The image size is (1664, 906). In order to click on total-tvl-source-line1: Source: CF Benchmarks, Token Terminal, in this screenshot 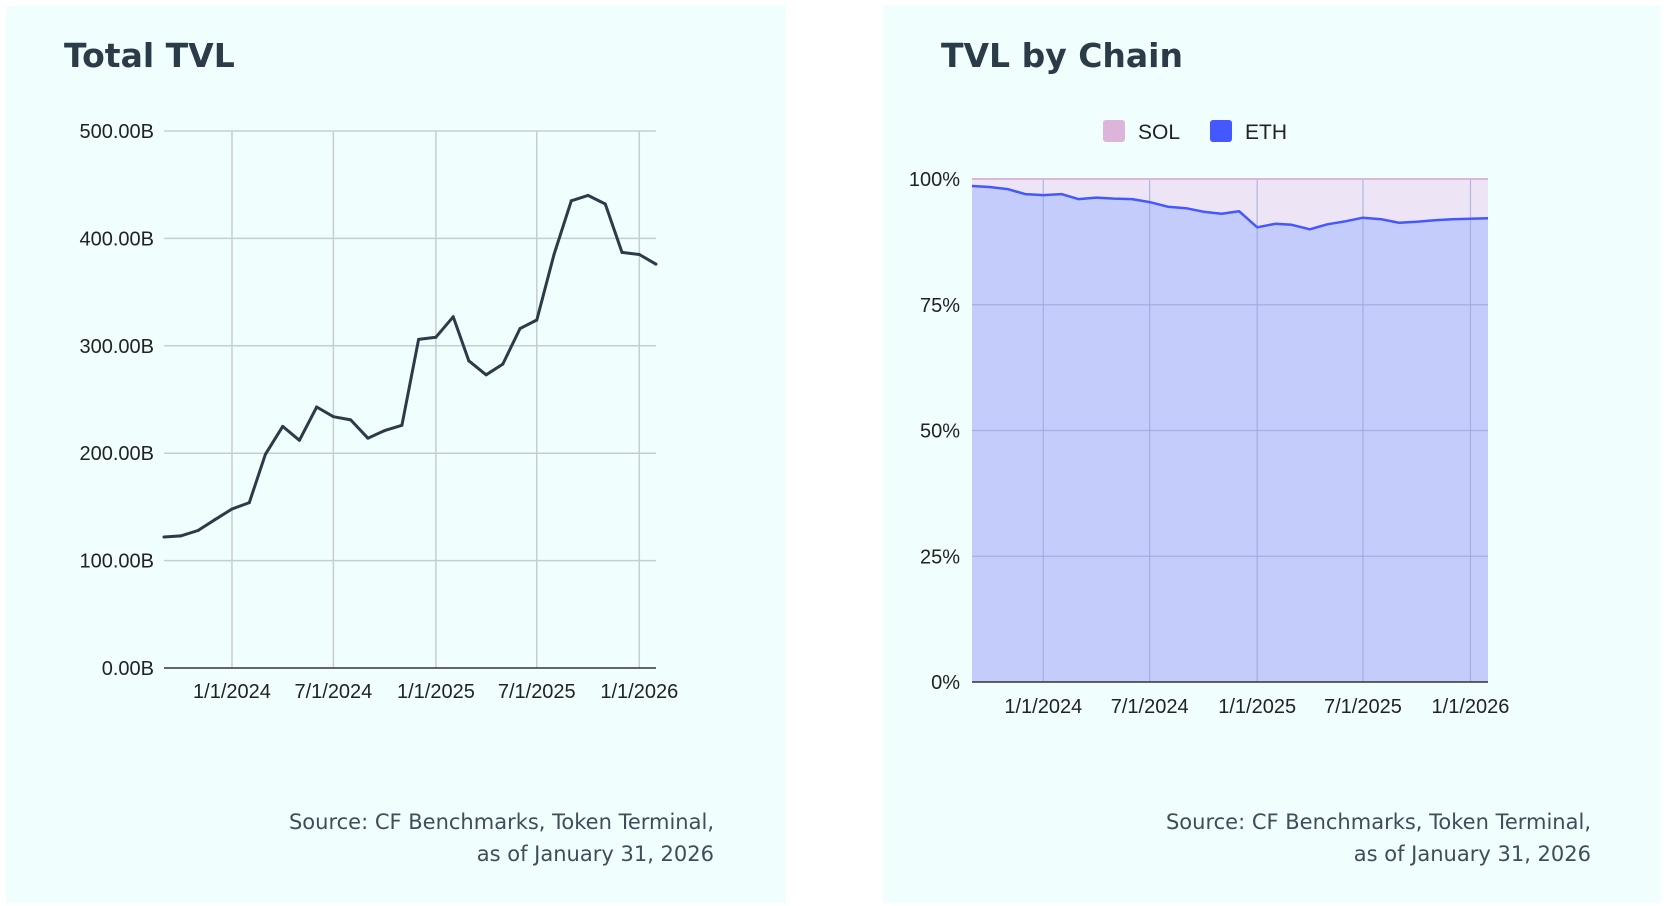, I will do `click(501, 822)`.